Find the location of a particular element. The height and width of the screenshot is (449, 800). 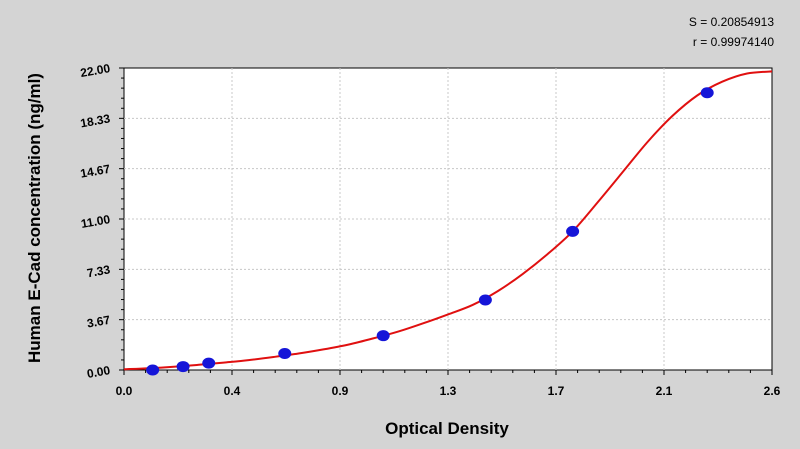

x-tick-label: 1.7 is located at coordinates (556, 391).